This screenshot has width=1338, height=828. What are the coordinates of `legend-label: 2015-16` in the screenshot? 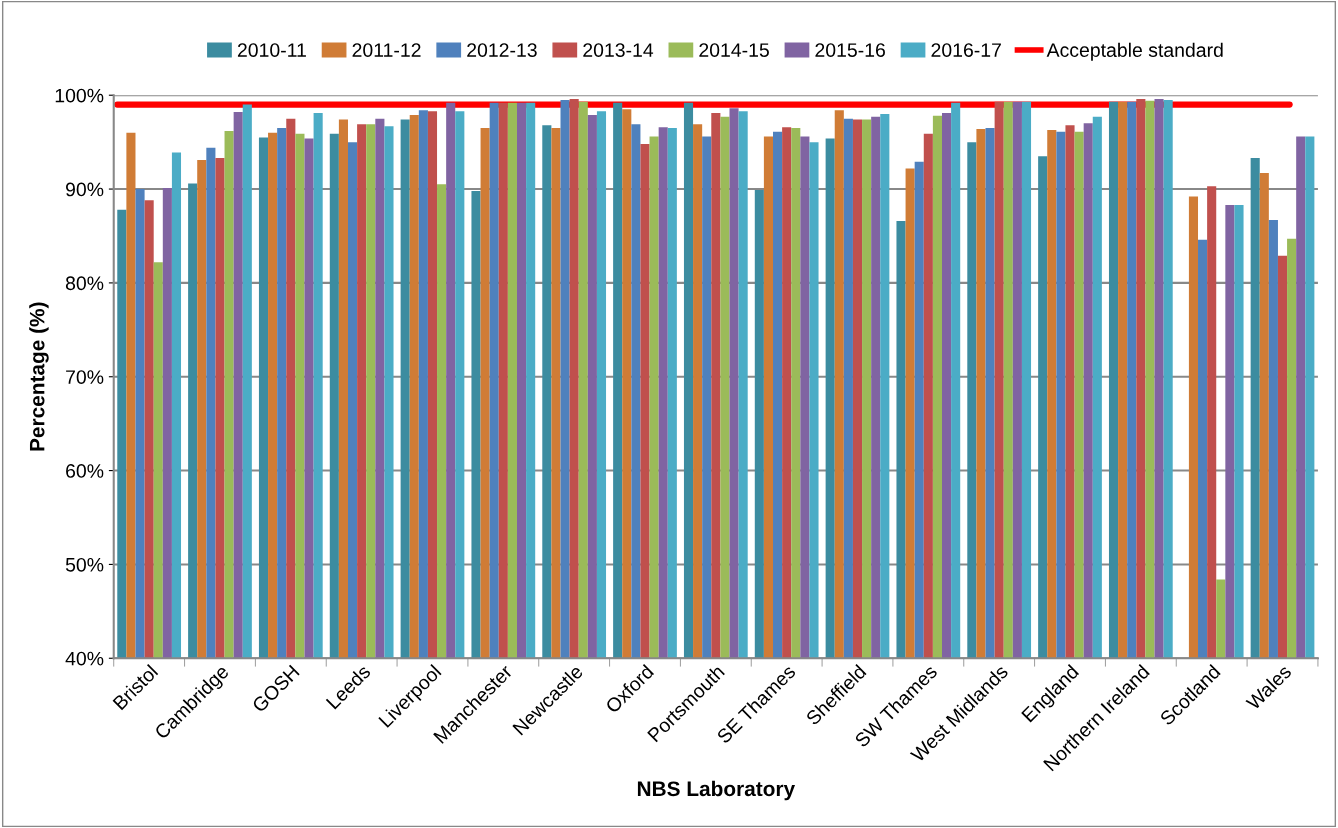 It's located at (850, 50).